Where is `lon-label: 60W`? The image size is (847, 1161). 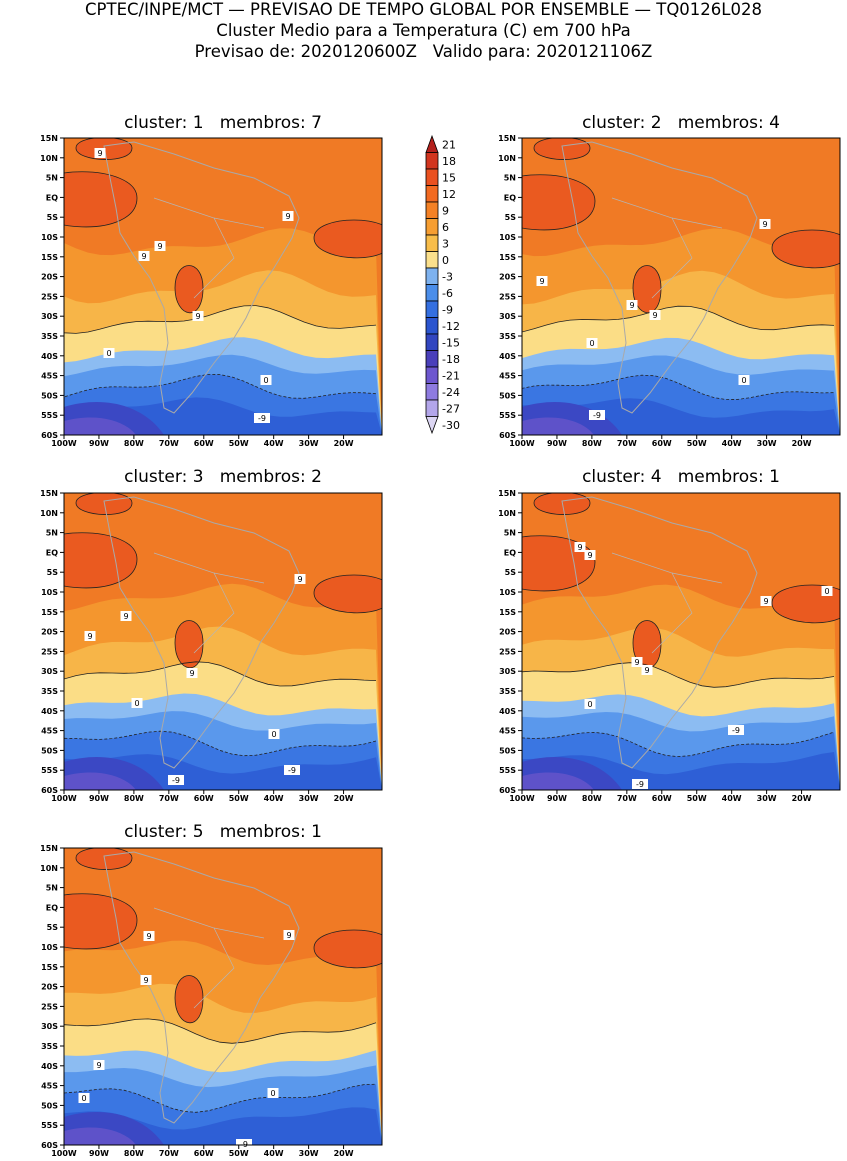
lon-label: 60W is located at coordinates (662, 798).